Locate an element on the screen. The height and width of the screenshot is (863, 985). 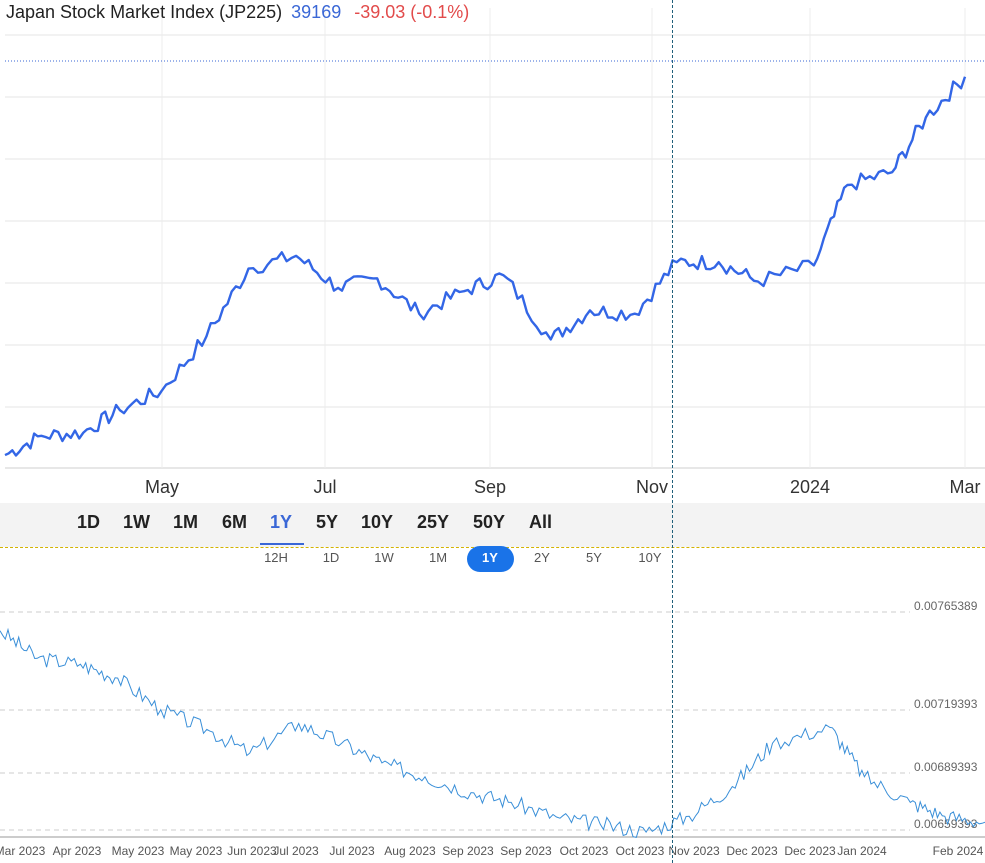
top-x-tick-label: Mar is located at coordinates (965, 487).